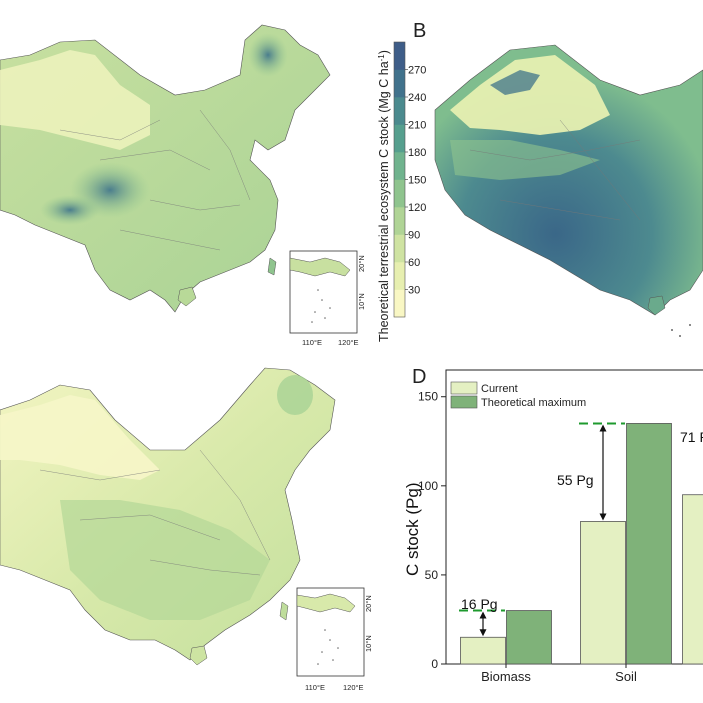 The image size is (703, 703). I want to click on colorbar-tick-label-150: 150, so click(417, 181).